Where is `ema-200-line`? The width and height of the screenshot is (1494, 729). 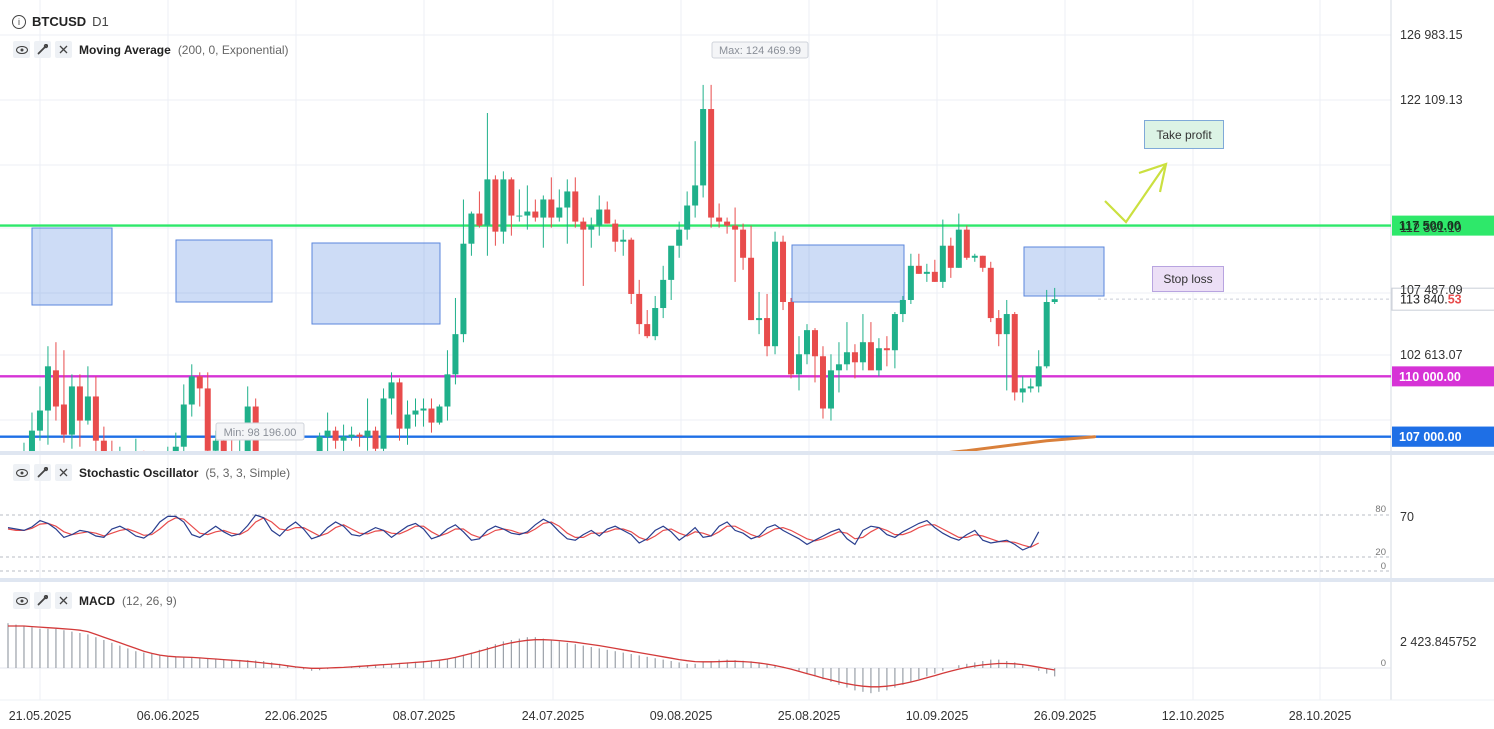
ema-200-line is located at coordinates (1018, 443).